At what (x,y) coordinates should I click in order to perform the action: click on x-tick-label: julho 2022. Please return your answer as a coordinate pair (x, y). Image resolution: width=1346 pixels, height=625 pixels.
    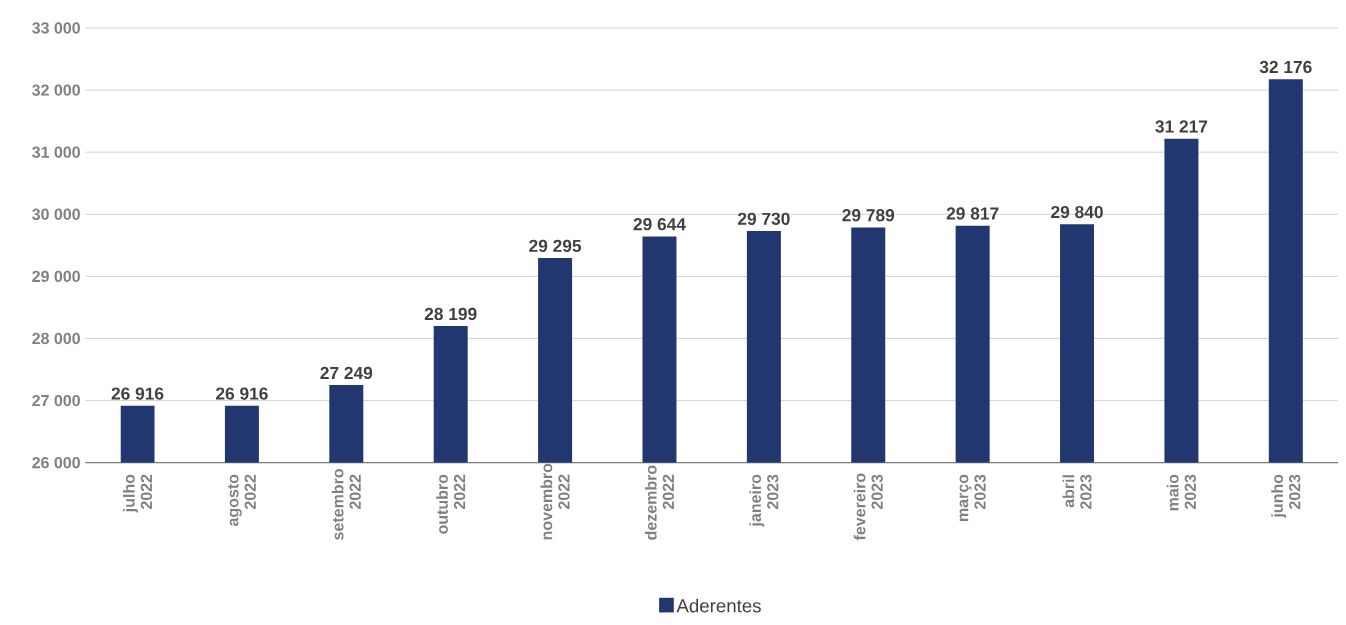
    Looking at the image, I should click on (138, 493).